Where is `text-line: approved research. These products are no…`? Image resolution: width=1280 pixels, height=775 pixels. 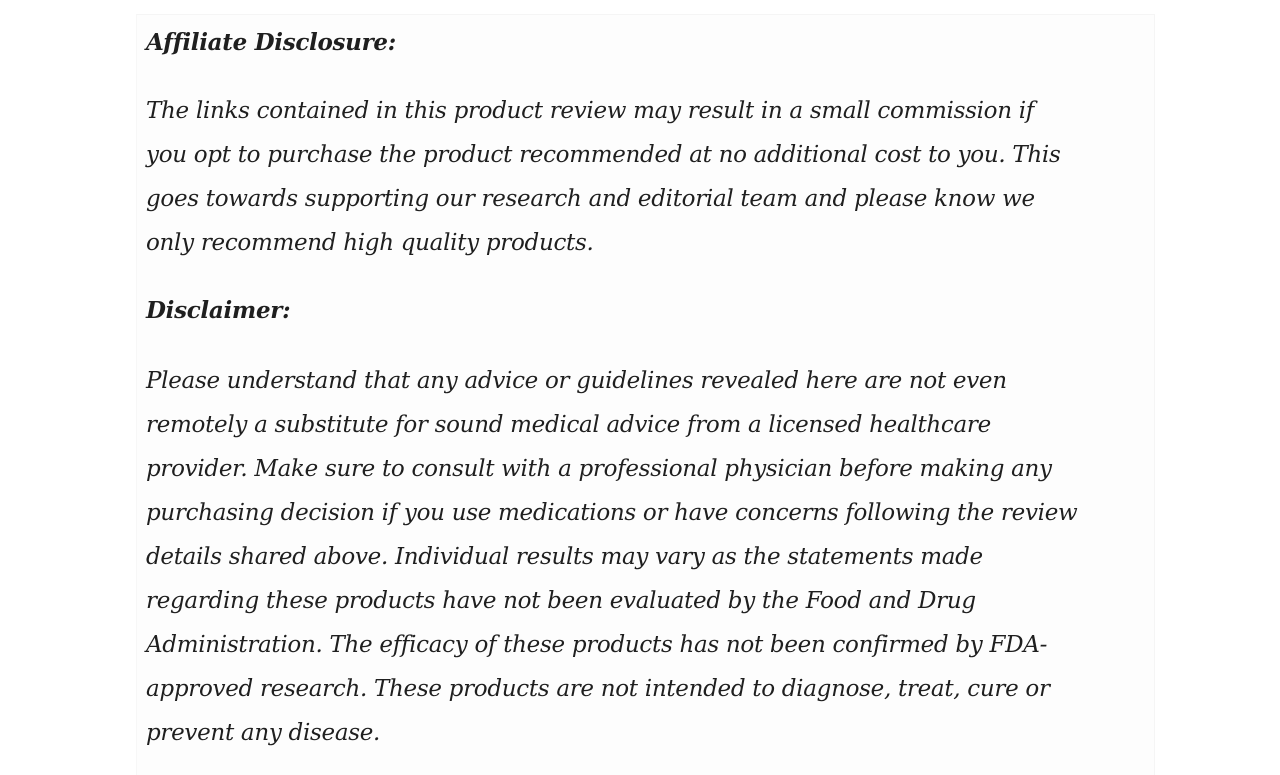
text-line: approved research. These products are no… is located at coordinates (598, 689).